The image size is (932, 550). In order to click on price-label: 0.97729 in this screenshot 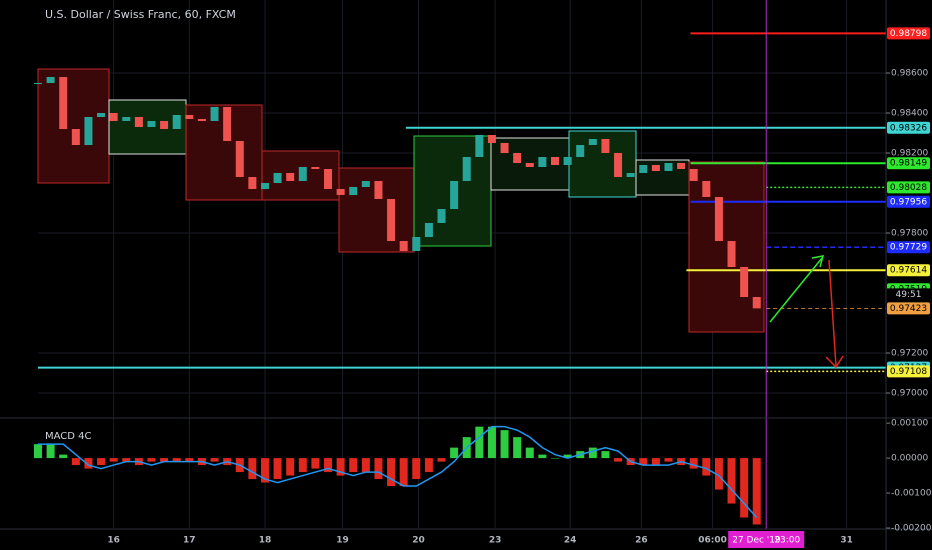, I will do `click(908, 248)`.